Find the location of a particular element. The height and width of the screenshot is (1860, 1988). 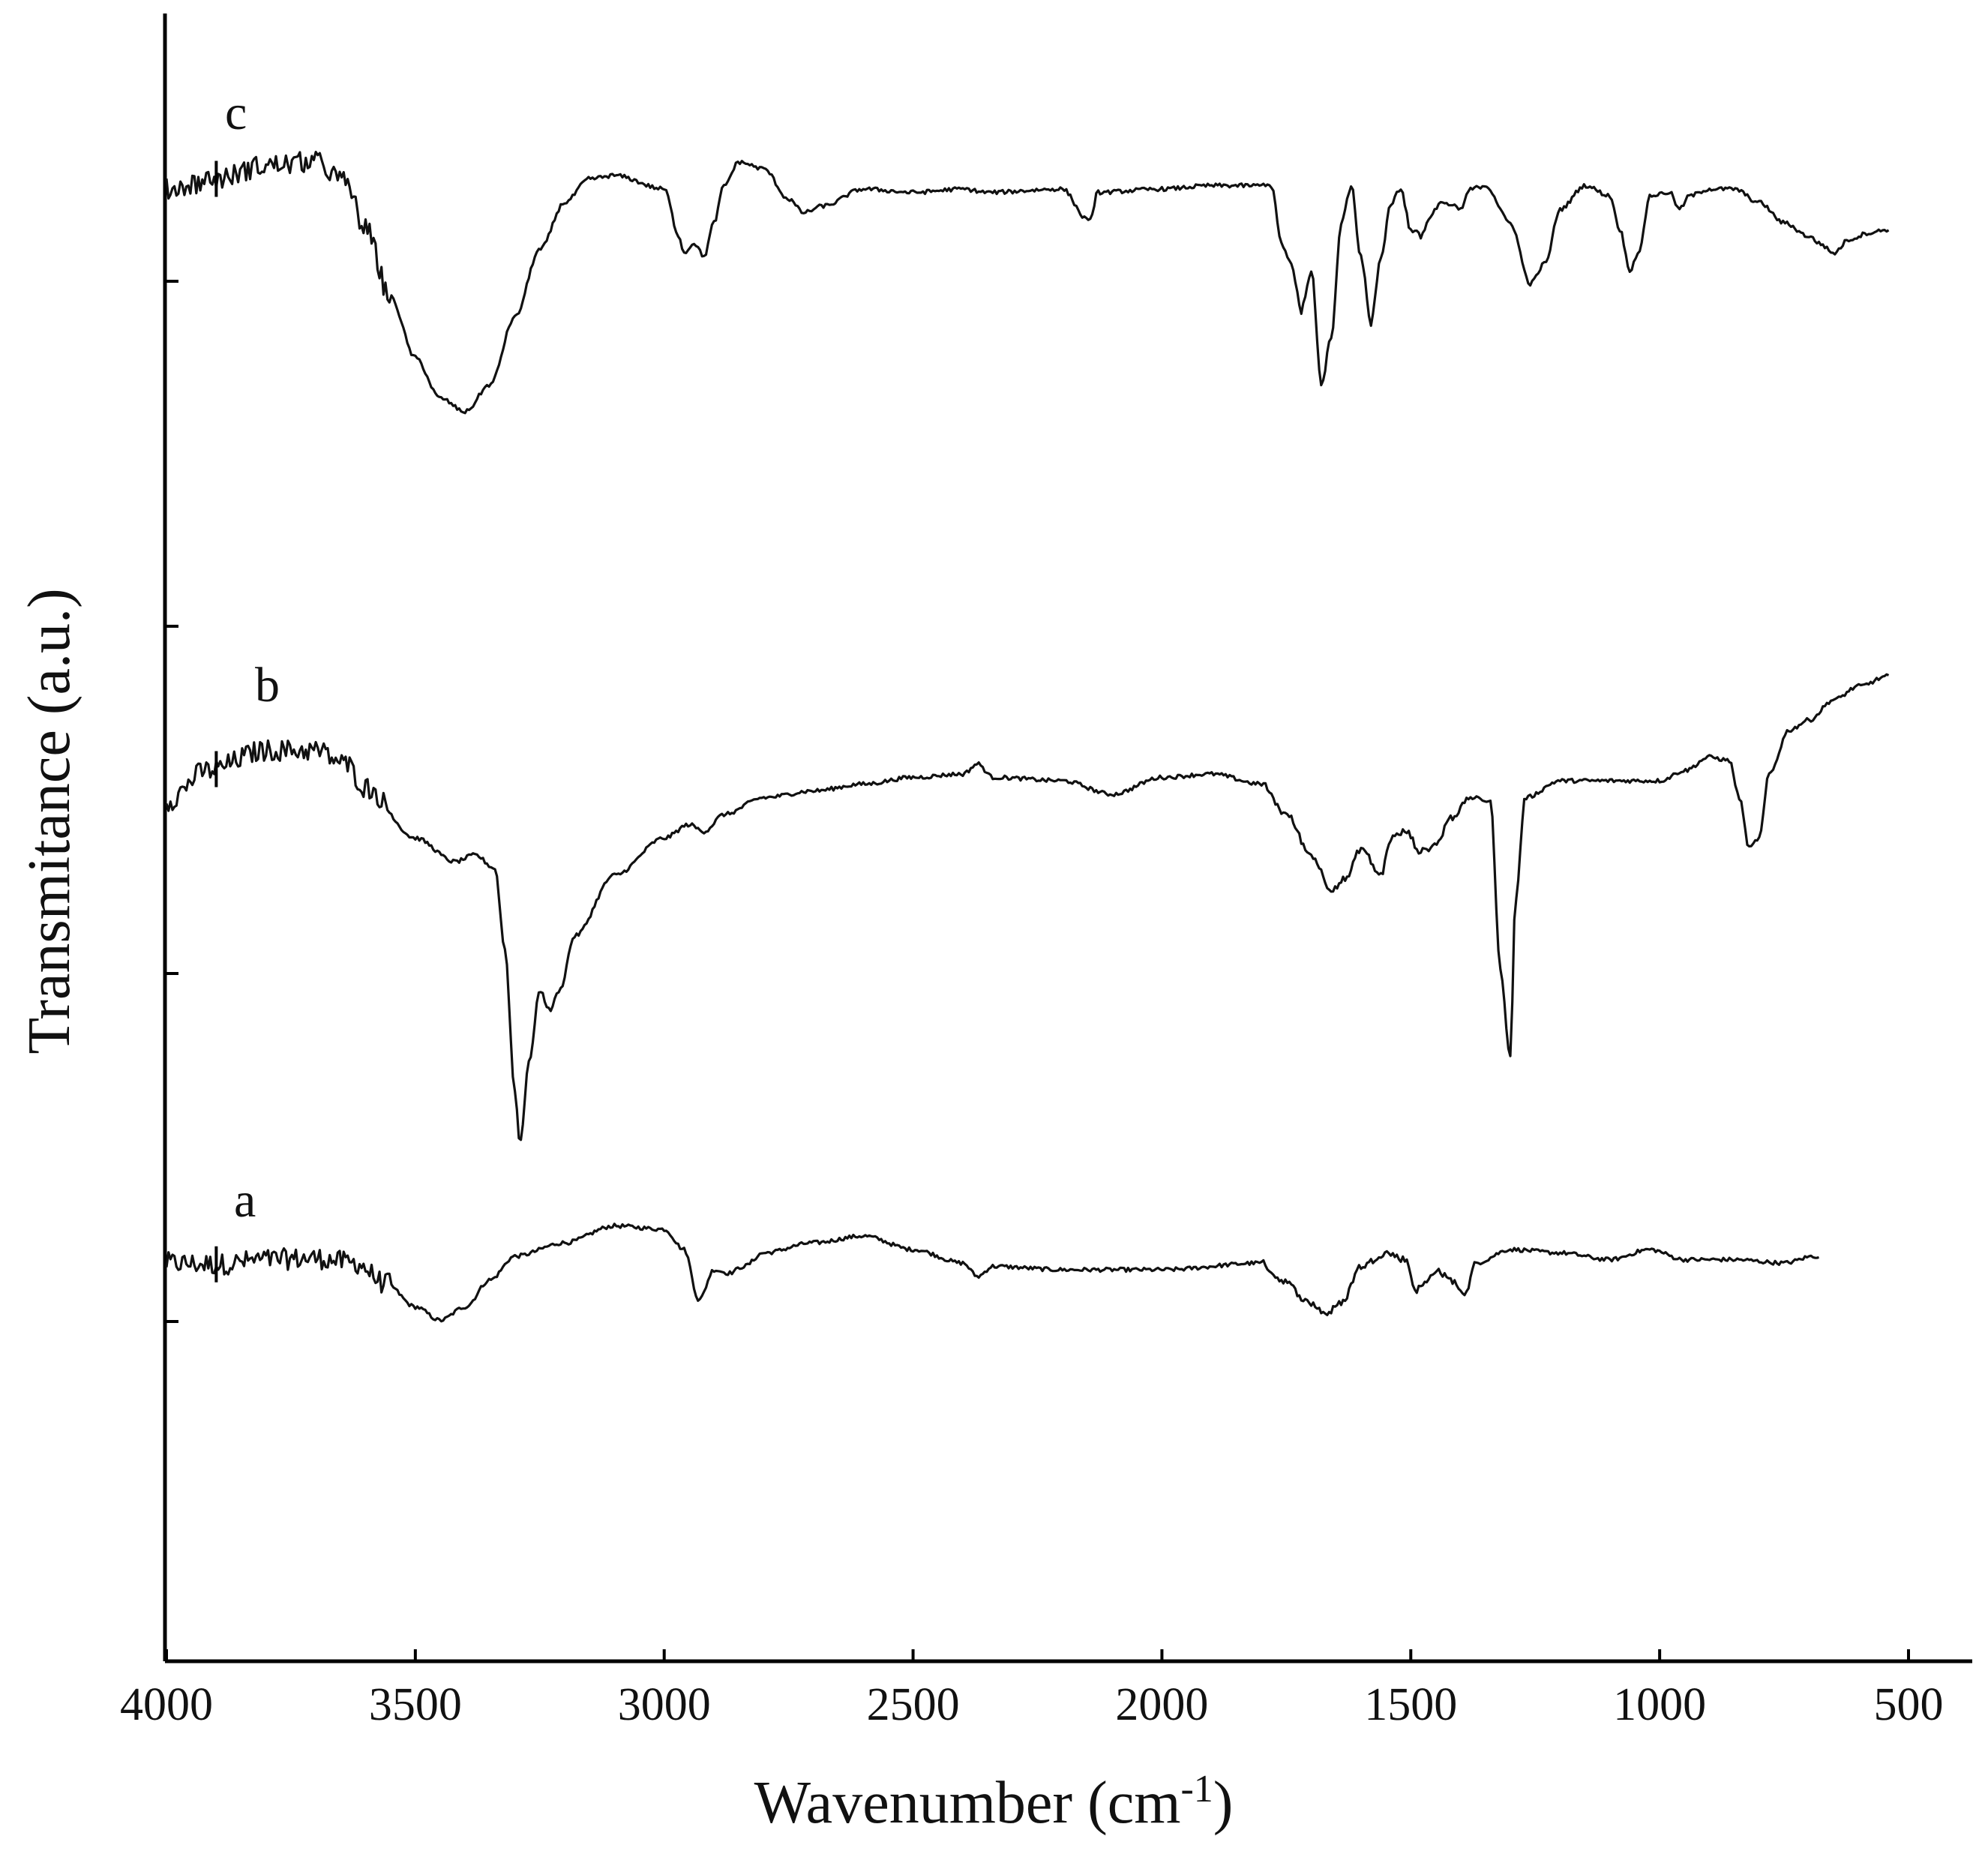

x-axis-title-close: ) is located at coordinates (1223, 1803).